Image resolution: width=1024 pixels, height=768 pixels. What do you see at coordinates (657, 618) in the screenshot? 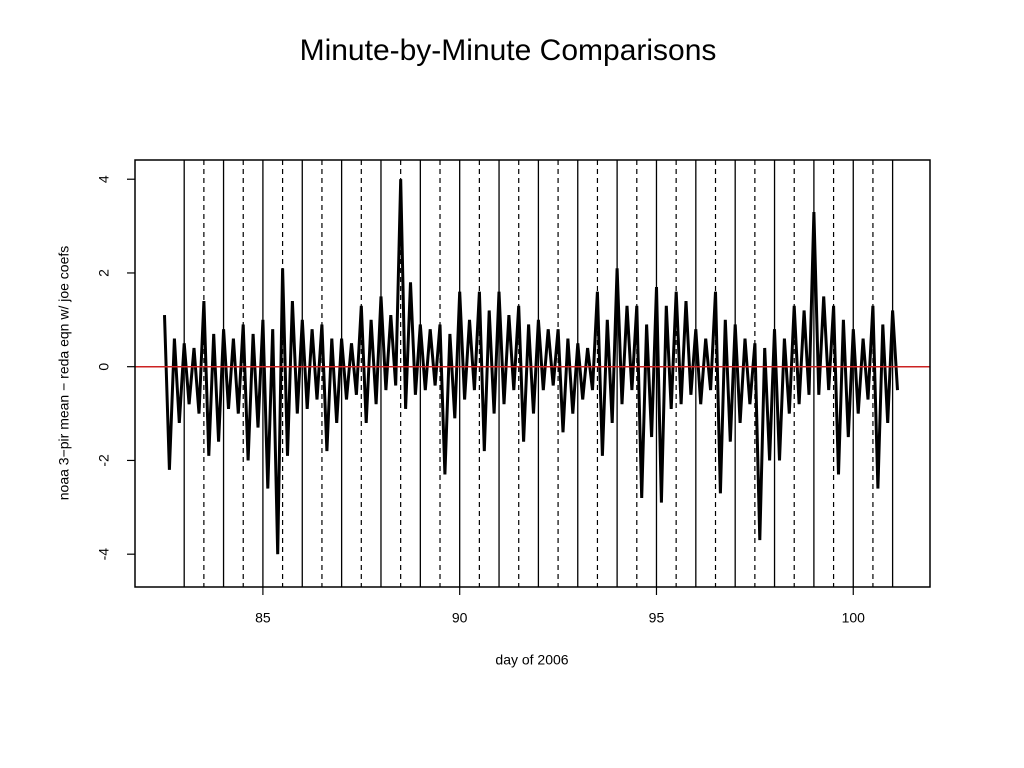
I see `x-tick-label: 95` at bounding box center [657, 618].